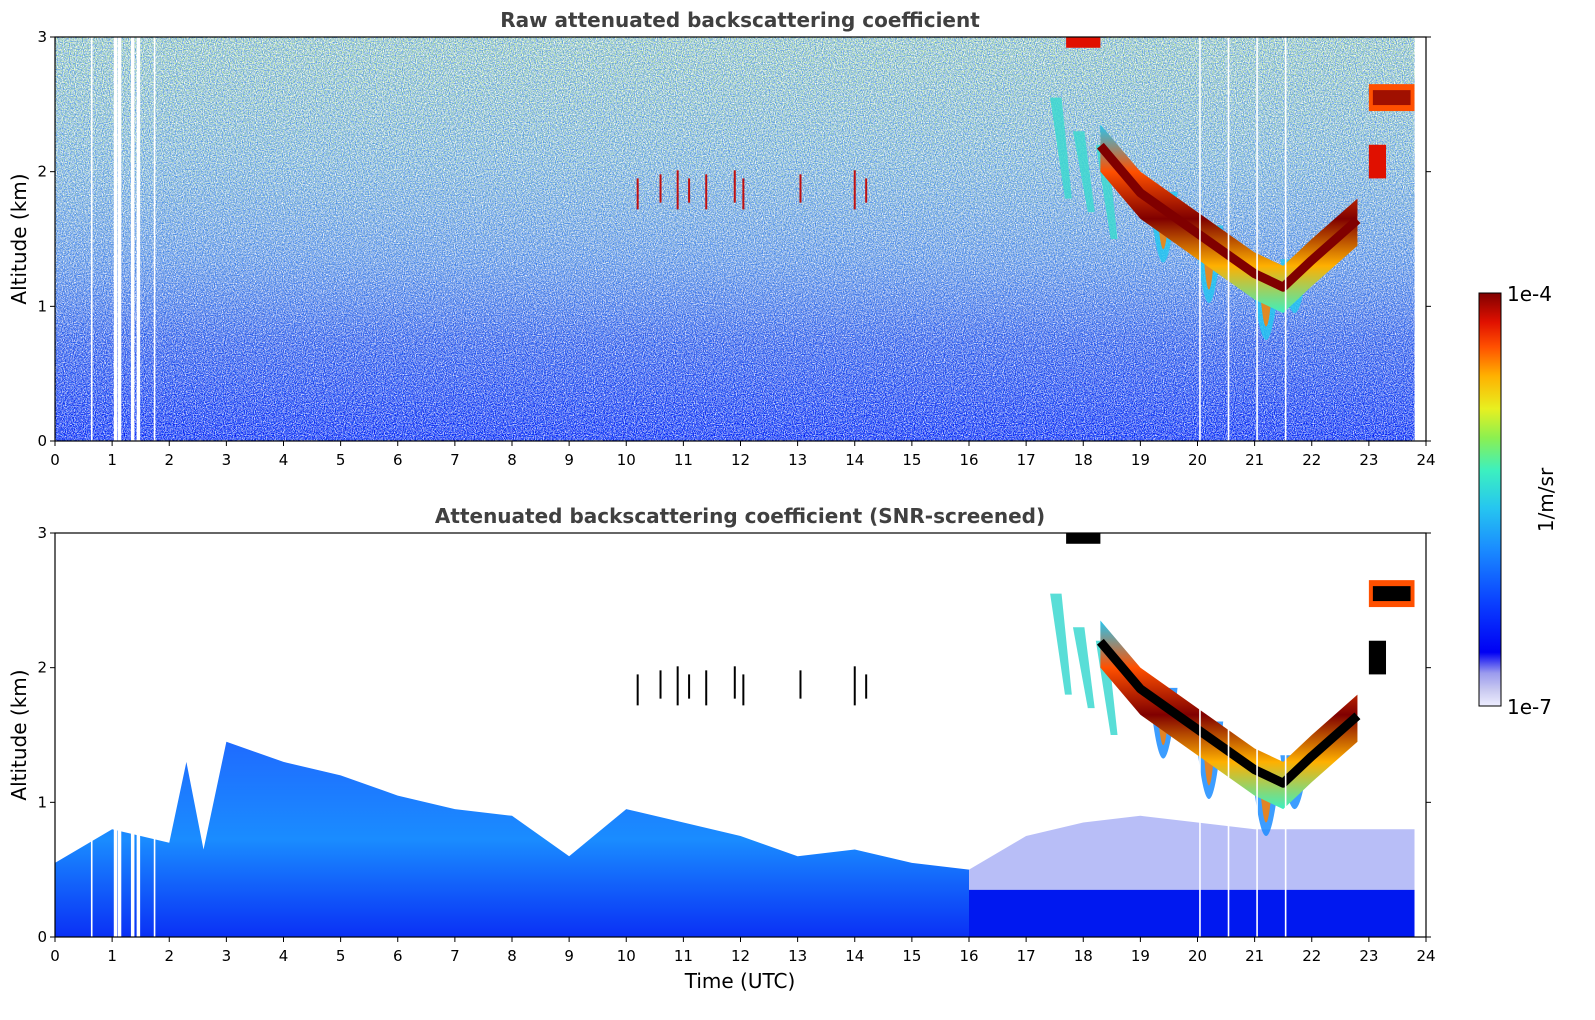  What do you see at coordinates (398, 956) in the screenshot?
I see `x-tick-label: 6` at bounding box center [398, 956].